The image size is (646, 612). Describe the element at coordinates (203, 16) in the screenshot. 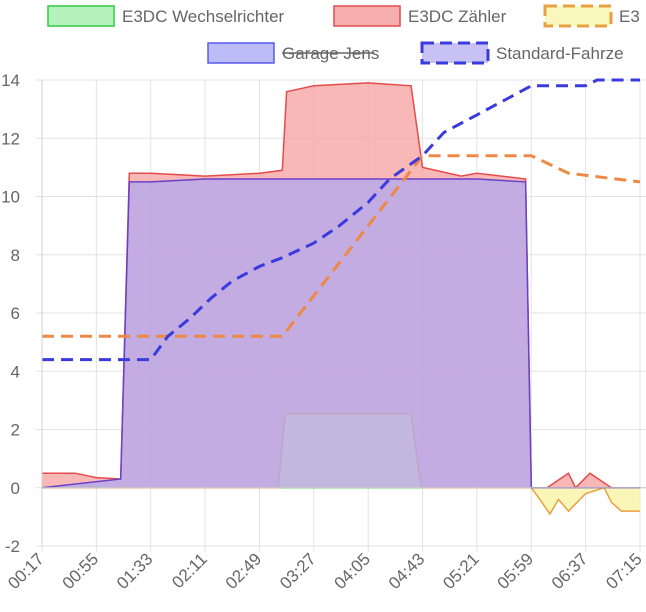

I see `legend-label: E3DC Wechselrichter` at that location.